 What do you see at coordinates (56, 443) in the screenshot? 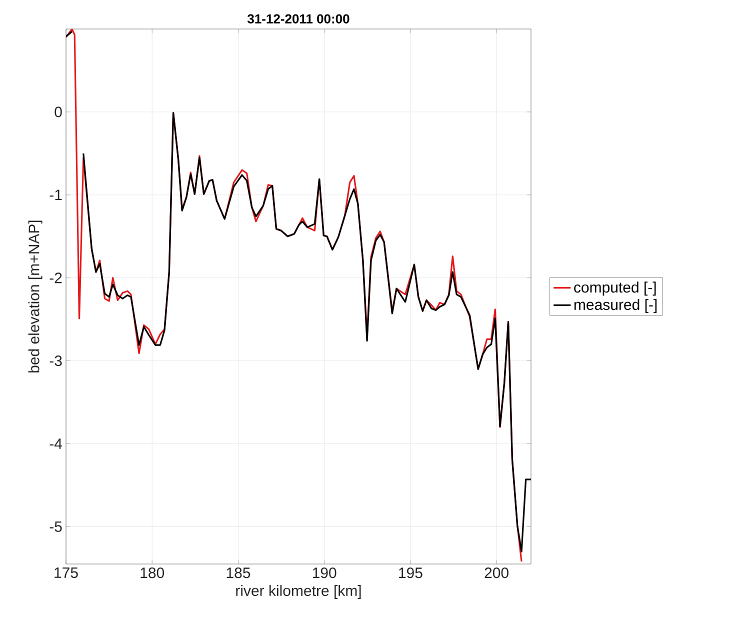
I see `y-tick-label: -4` at bounding box center [56, 443].